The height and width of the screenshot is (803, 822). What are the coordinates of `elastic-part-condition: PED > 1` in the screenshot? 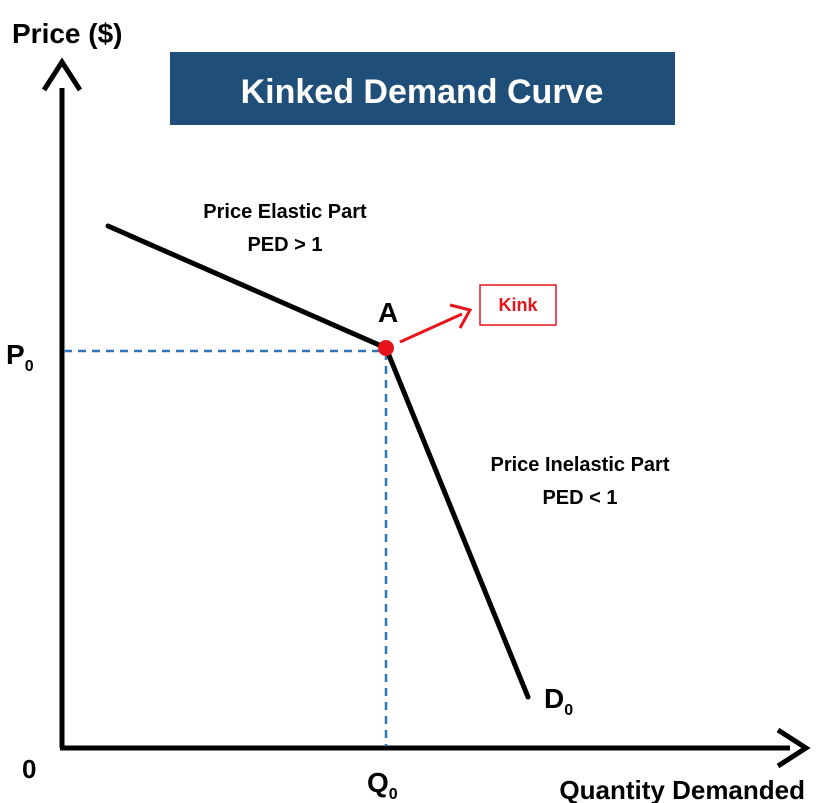 It's located at (284, 245).